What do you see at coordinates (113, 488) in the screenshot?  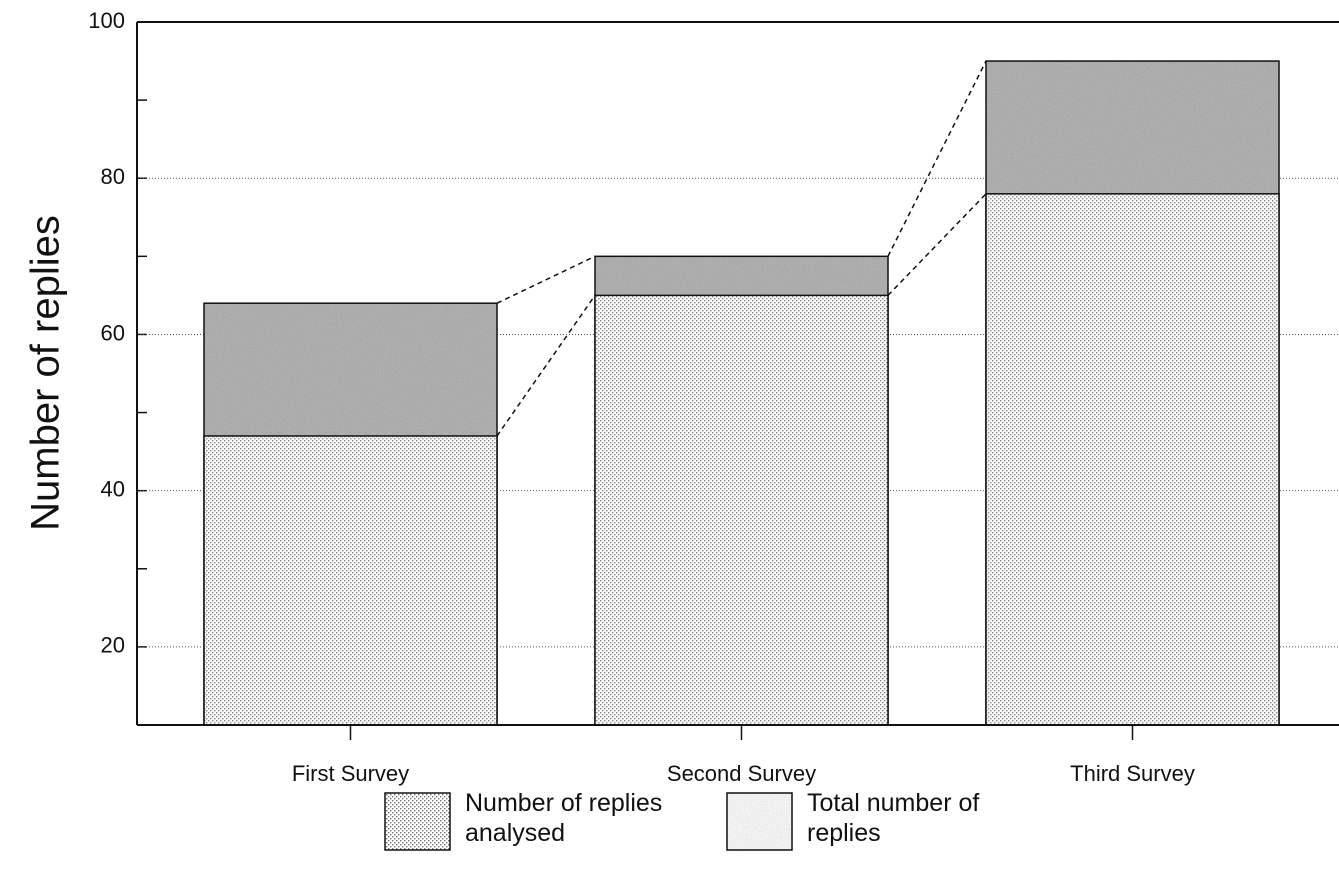 I see `y-tick-label: 40` at bounding box center [113, 488].